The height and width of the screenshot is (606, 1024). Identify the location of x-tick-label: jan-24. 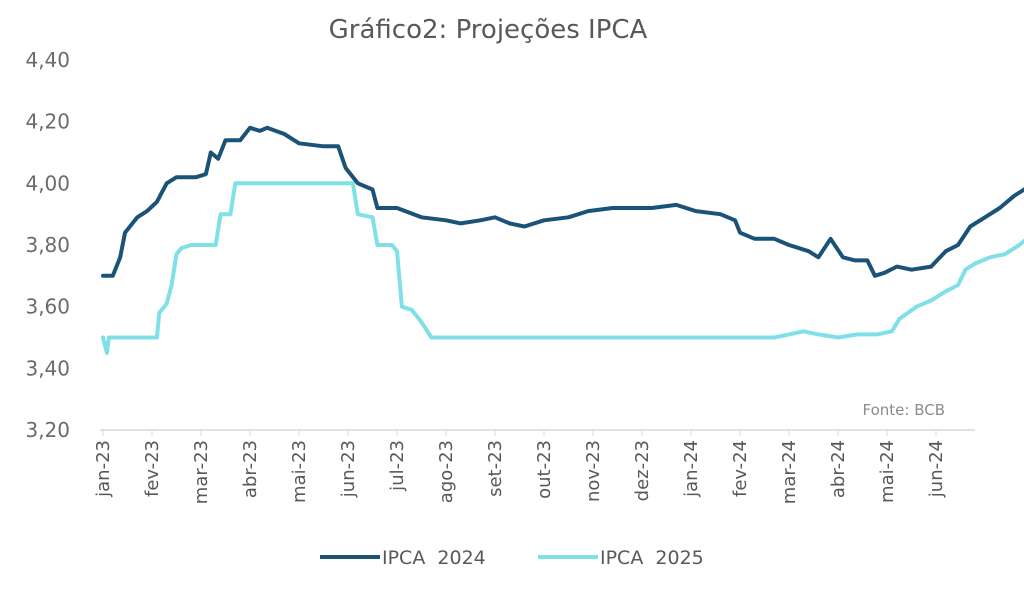
(691, 469).